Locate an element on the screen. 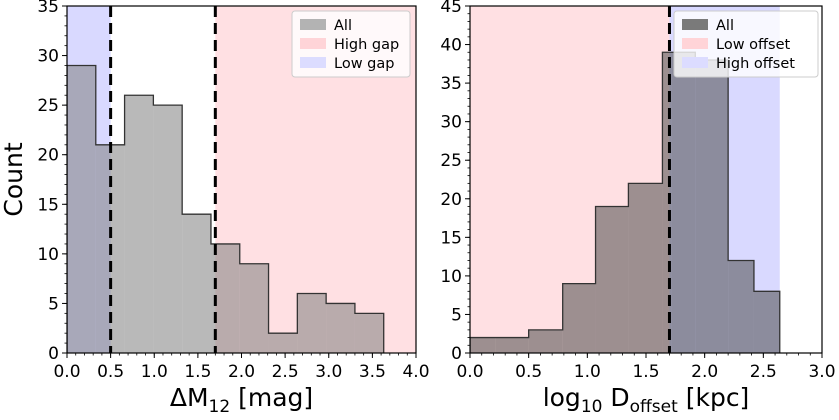 This screenshot has height=420, width=839. legend-label: High gap is located at coordinates (366, 45).